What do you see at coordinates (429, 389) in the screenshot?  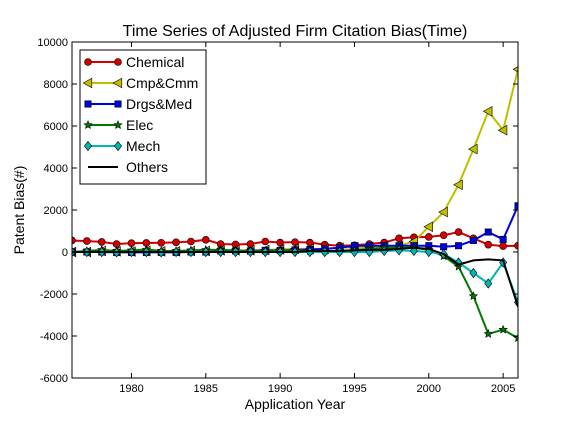 I see `x-tick-label: 2000` at bounding box center [429, 389].